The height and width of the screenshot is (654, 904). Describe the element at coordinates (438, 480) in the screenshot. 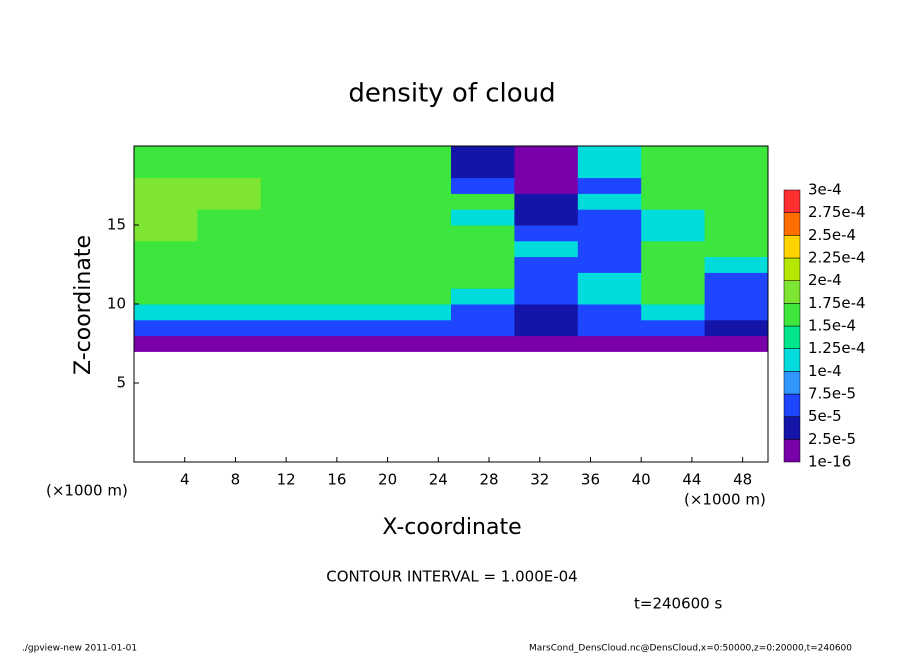

I see `x-tick-label: 24` at that location.